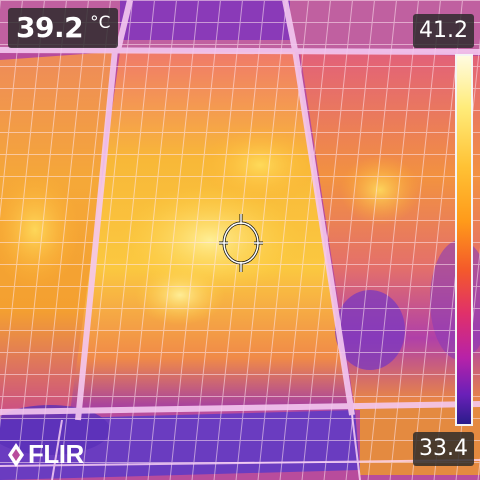  I want to click on spot-temperature-readout: 39.2 °C, so click(63, 28).